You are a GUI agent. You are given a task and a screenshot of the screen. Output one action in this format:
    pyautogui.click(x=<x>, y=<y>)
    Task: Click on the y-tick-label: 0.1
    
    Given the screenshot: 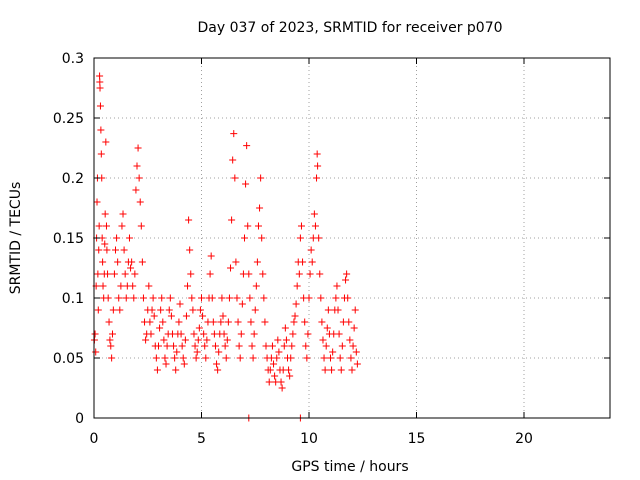 What is the action you would take?
    pyautogui.click(x=73, y=299)
    